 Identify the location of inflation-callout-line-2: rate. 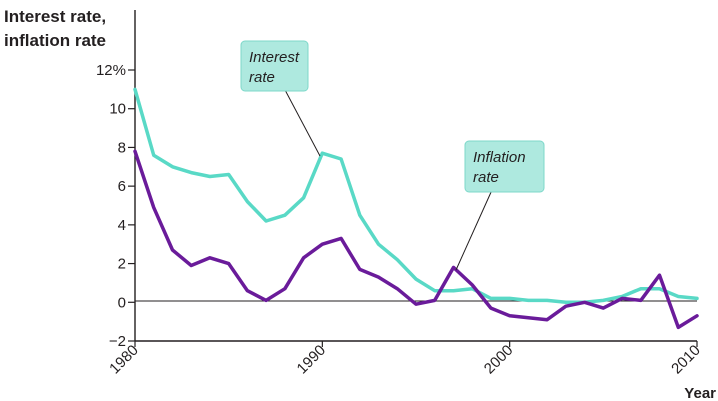
(486, 177).